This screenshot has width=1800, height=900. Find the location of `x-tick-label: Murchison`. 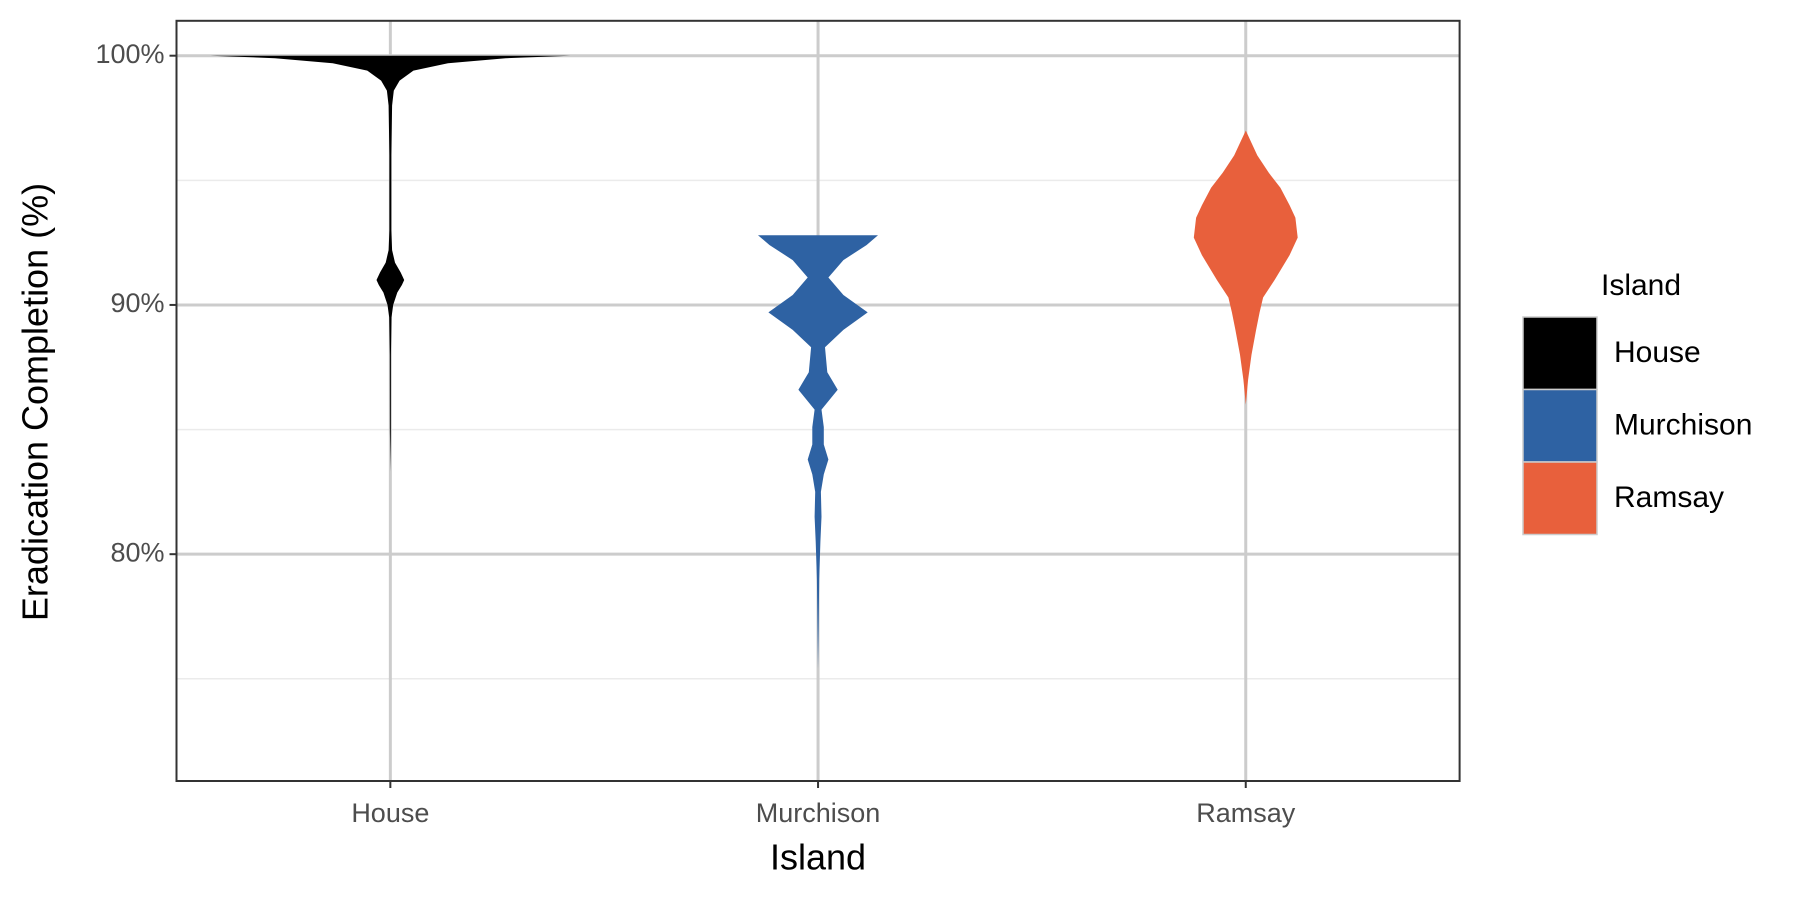

x-tick-label: Murchison is located at coordinates (818, 813).